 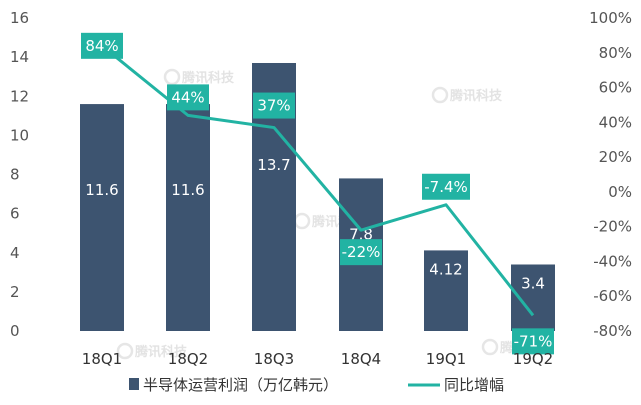 I want to click on growth-label: -22%, so click(x=361, y=252).